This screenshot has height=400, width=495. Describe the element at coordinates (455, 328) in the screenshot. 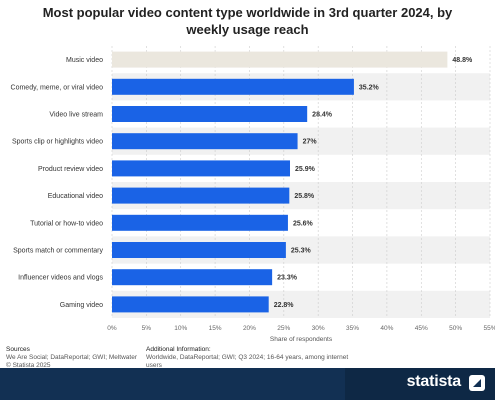

I see `x-tick-label: 50%` at that location.